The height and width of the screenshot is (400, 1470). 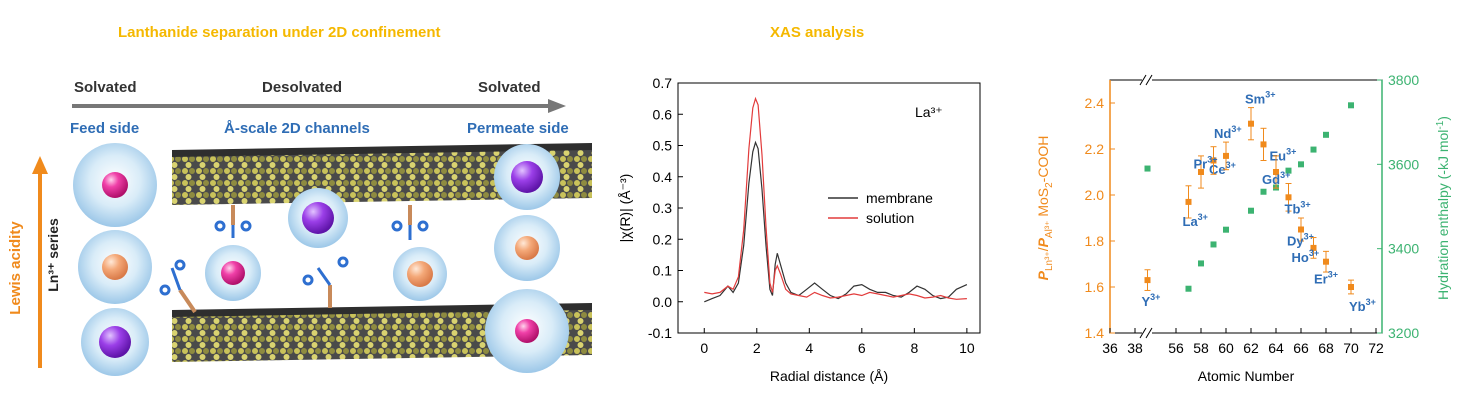 I want to click on xas-ytick-label: 0.1, so click(x=663, y=271).